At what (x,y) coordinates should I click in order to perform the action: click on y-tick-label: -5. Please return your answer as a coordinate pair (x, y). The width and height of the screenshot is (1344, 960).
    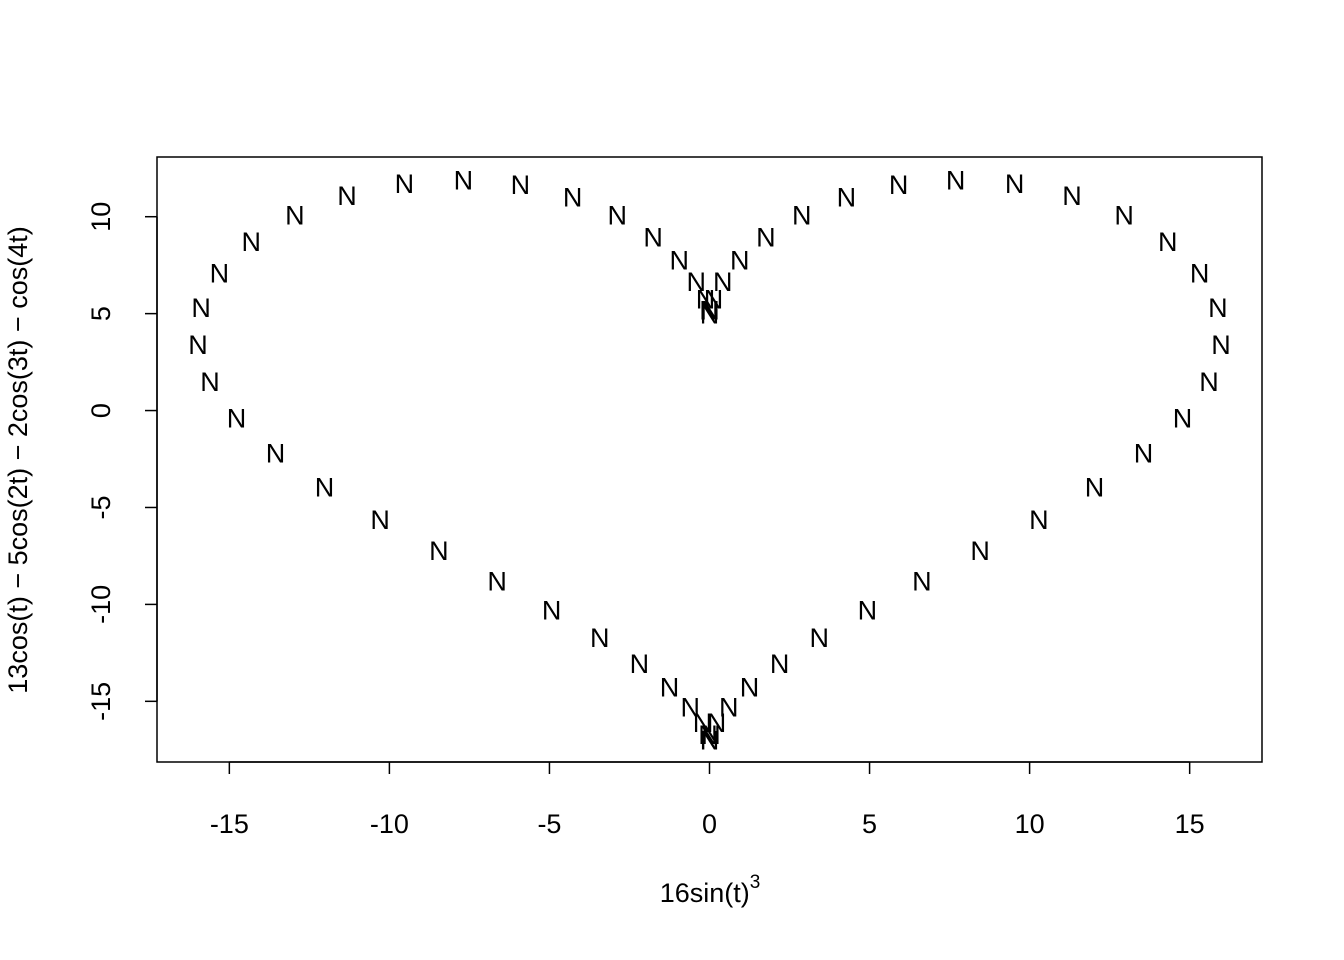
    Looking at the image, I should click on (101, 507).